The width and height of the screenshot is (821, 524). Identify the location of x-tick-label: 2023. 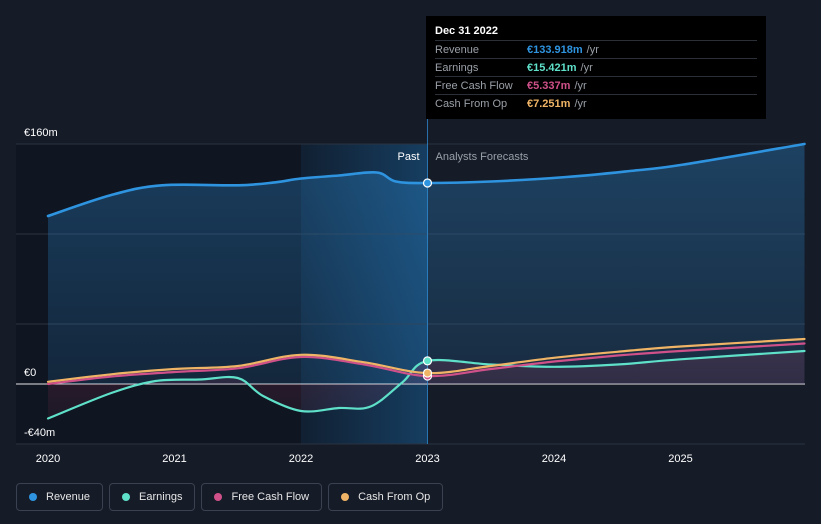
(427, 459).